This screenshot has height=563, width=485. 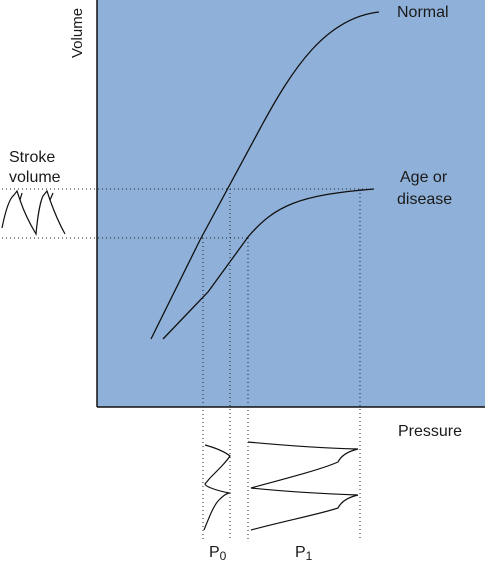 What do you see at coordinates (33, 212) in the screenshot?
I see `stroke-volume-waveform` at bounding box center [33, 212].